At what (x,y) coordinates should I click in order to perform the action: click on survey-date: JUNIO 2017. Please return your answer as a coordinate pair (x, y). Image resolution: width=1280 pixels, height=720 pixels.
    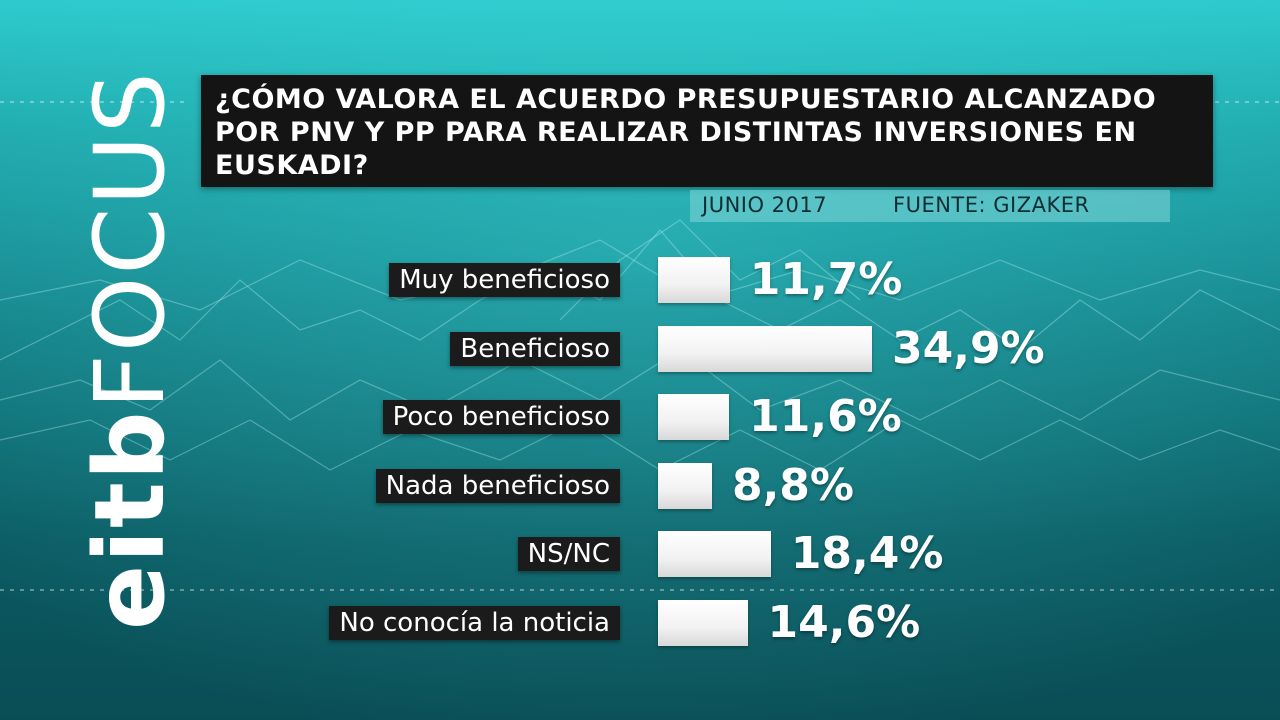
    Looking at the image, I should click on (765, 205).